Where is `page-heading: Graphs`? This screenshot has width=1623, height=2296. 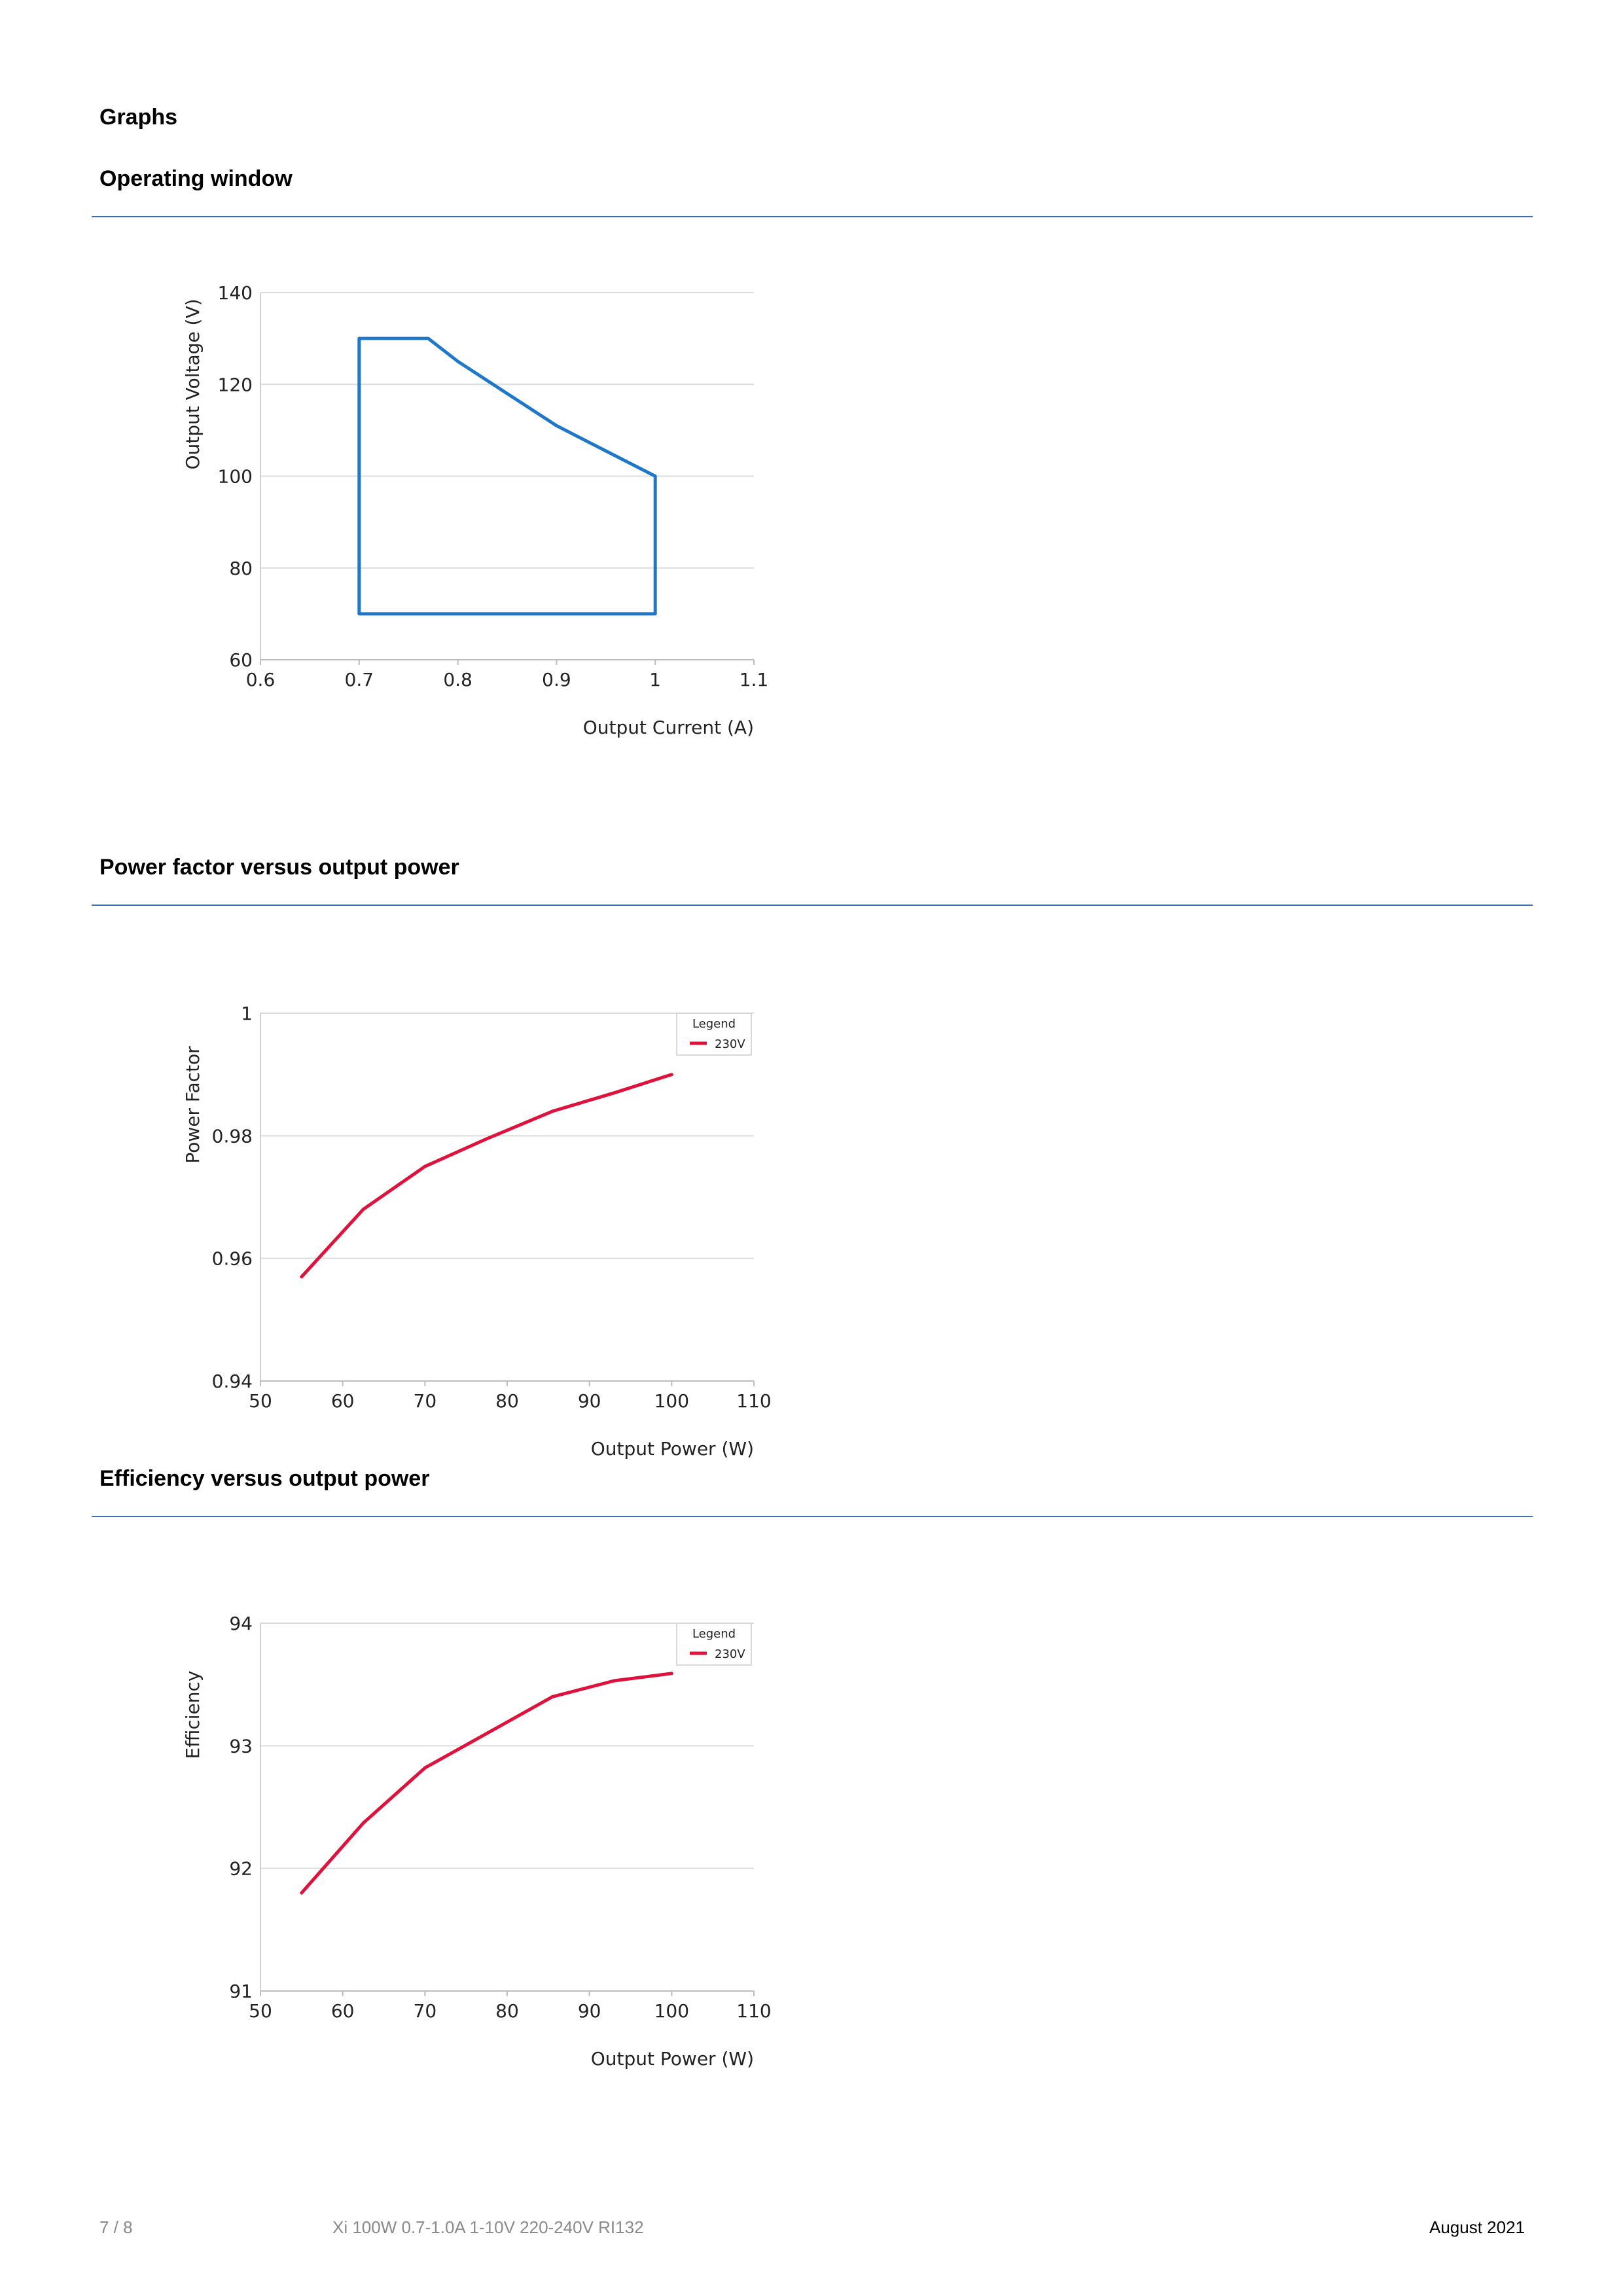
page-heading: Graphs is located at coordinates (138, 117).